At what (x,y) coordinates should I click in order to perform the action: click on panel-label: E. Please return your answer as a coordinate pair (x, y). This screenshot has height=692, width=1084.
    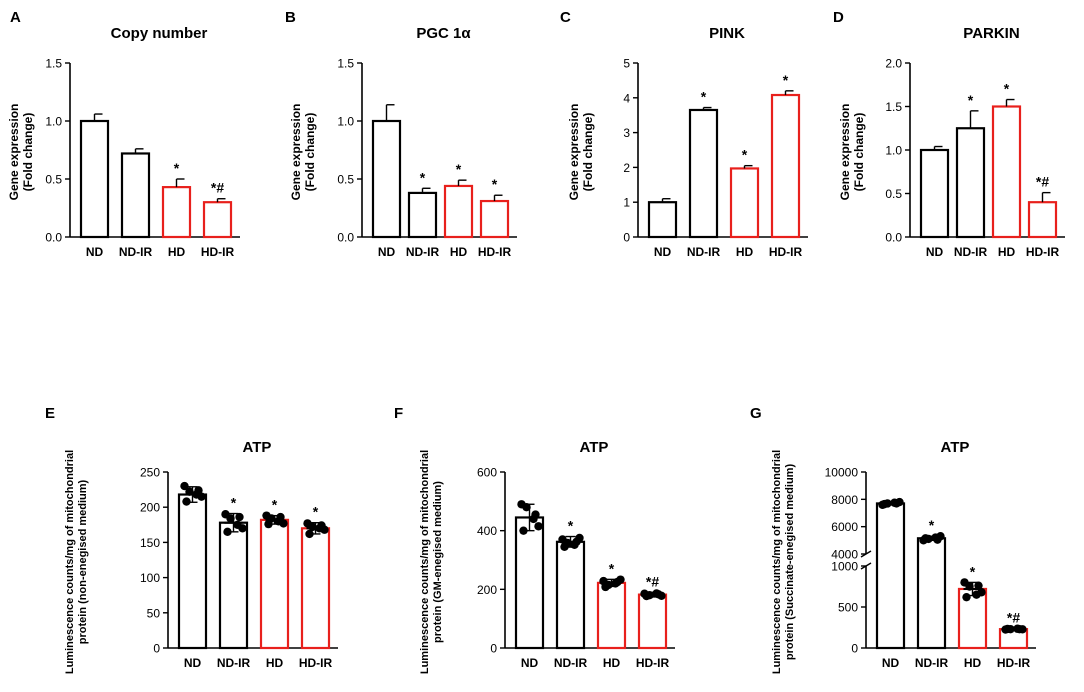
    Looking at the image, I should click on (50, 413).